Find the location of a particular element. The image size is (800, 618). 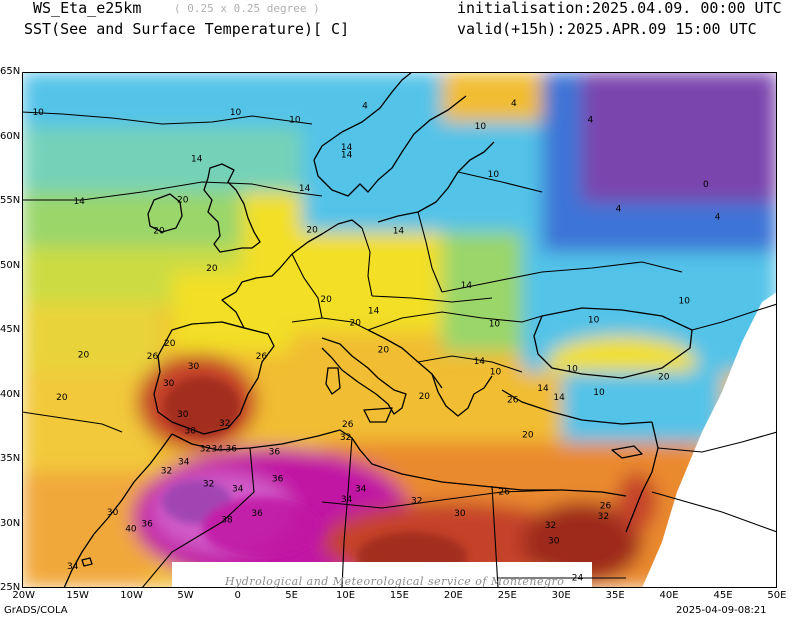

coast-north-africa is located at coordinates (399, 463).